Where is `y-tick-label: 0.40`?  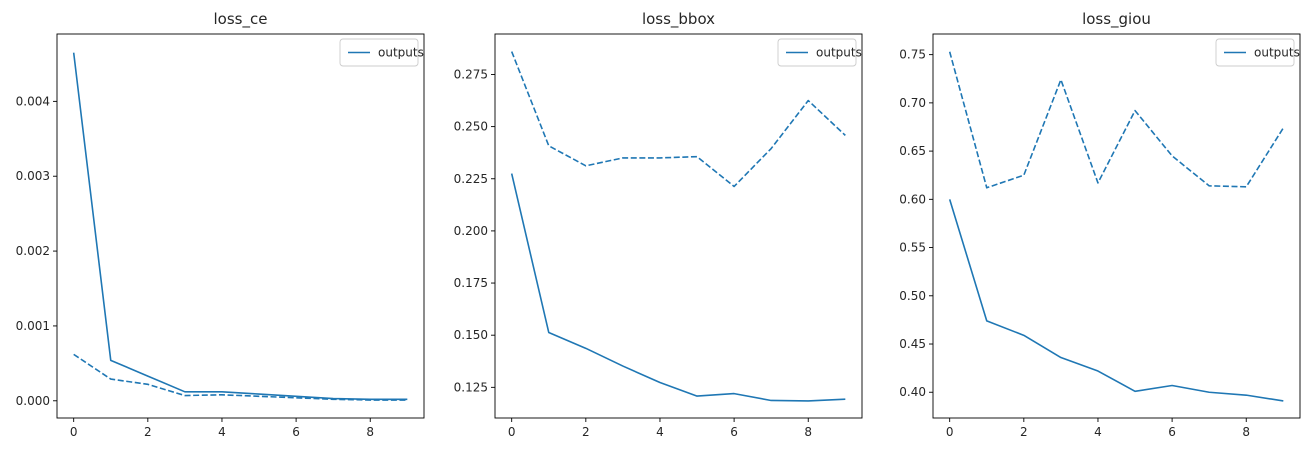 y-tick-label: 0.40 is located at coordinates (912, 392).